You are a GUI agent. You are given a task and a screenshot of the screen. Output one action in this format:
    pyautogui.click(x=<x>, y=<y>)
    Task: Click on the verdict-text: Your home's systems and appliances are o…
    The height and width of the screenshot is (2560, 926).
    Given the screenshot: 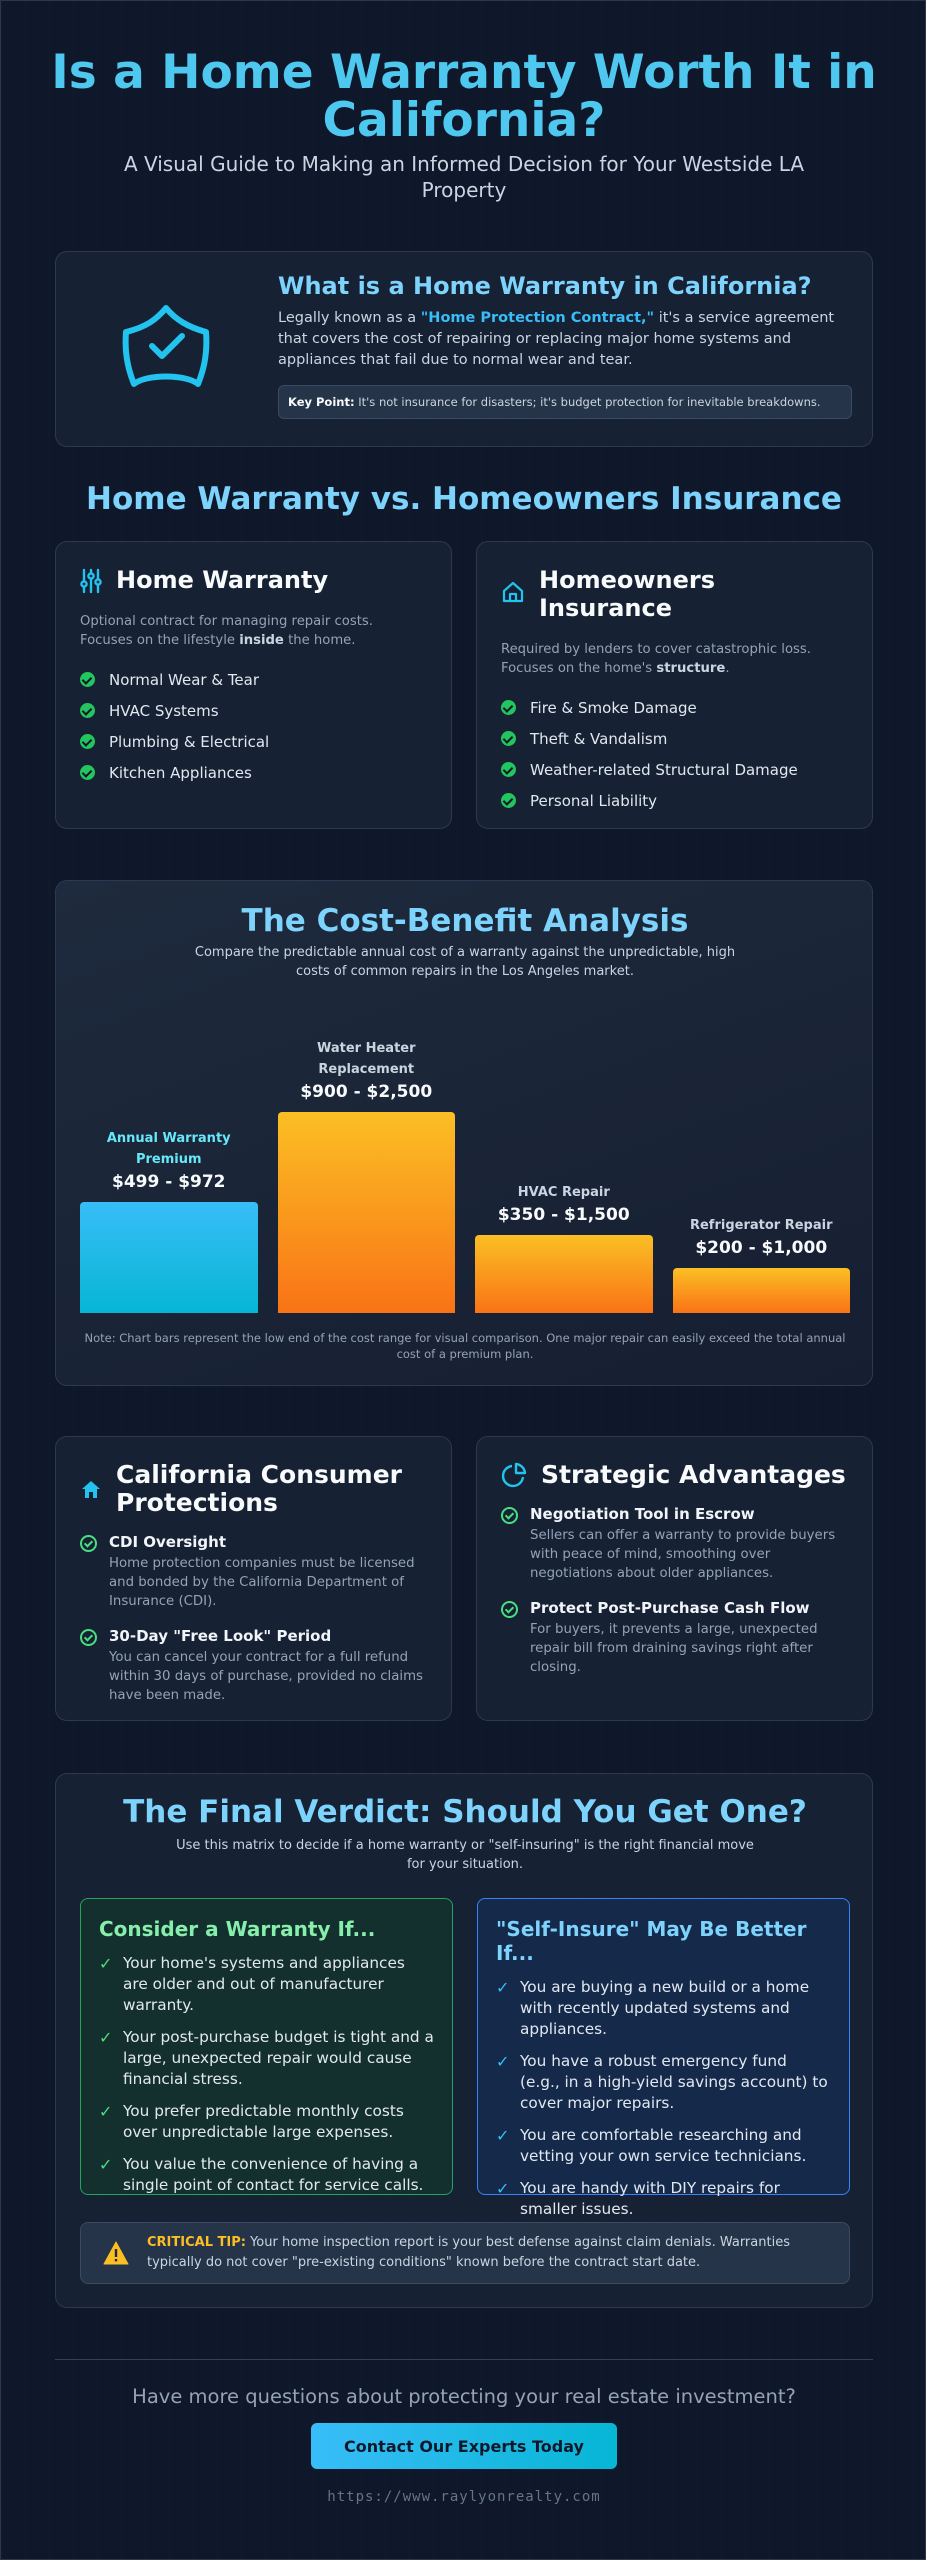 What is the action you would take?
    pyautogui.click(x=264, y=1984)
    